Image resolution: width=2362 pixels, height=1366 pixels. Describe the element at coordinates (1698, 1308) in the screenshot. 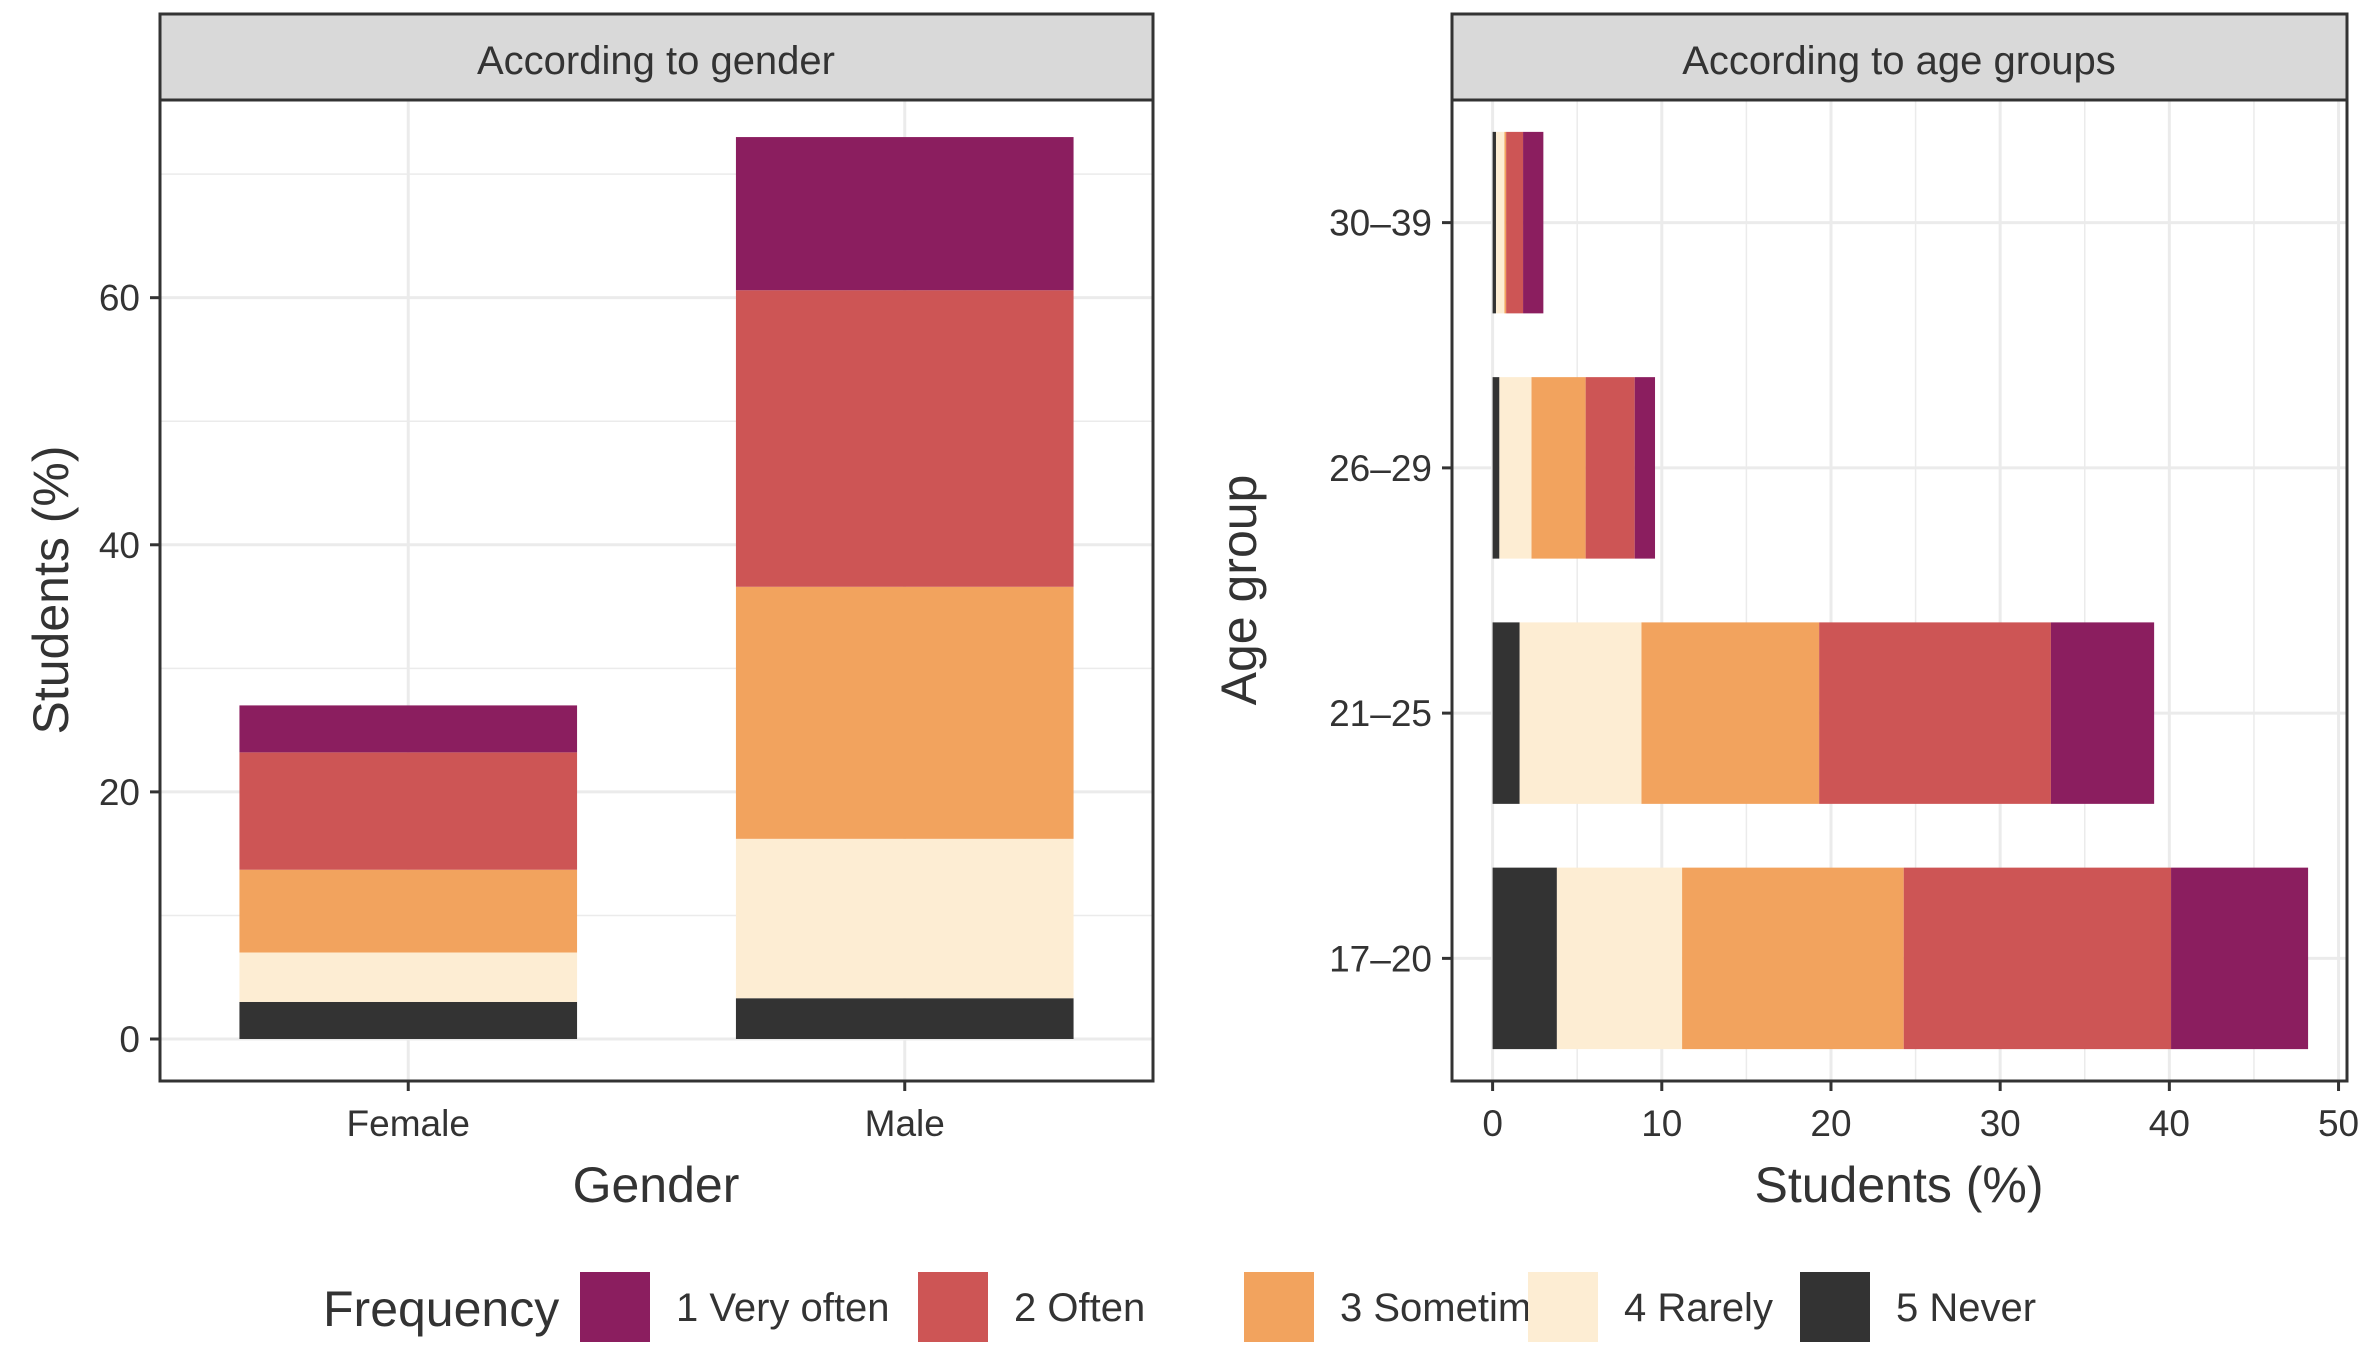

I see `legend-label-4-rarely: 4 Rarely` at that location.